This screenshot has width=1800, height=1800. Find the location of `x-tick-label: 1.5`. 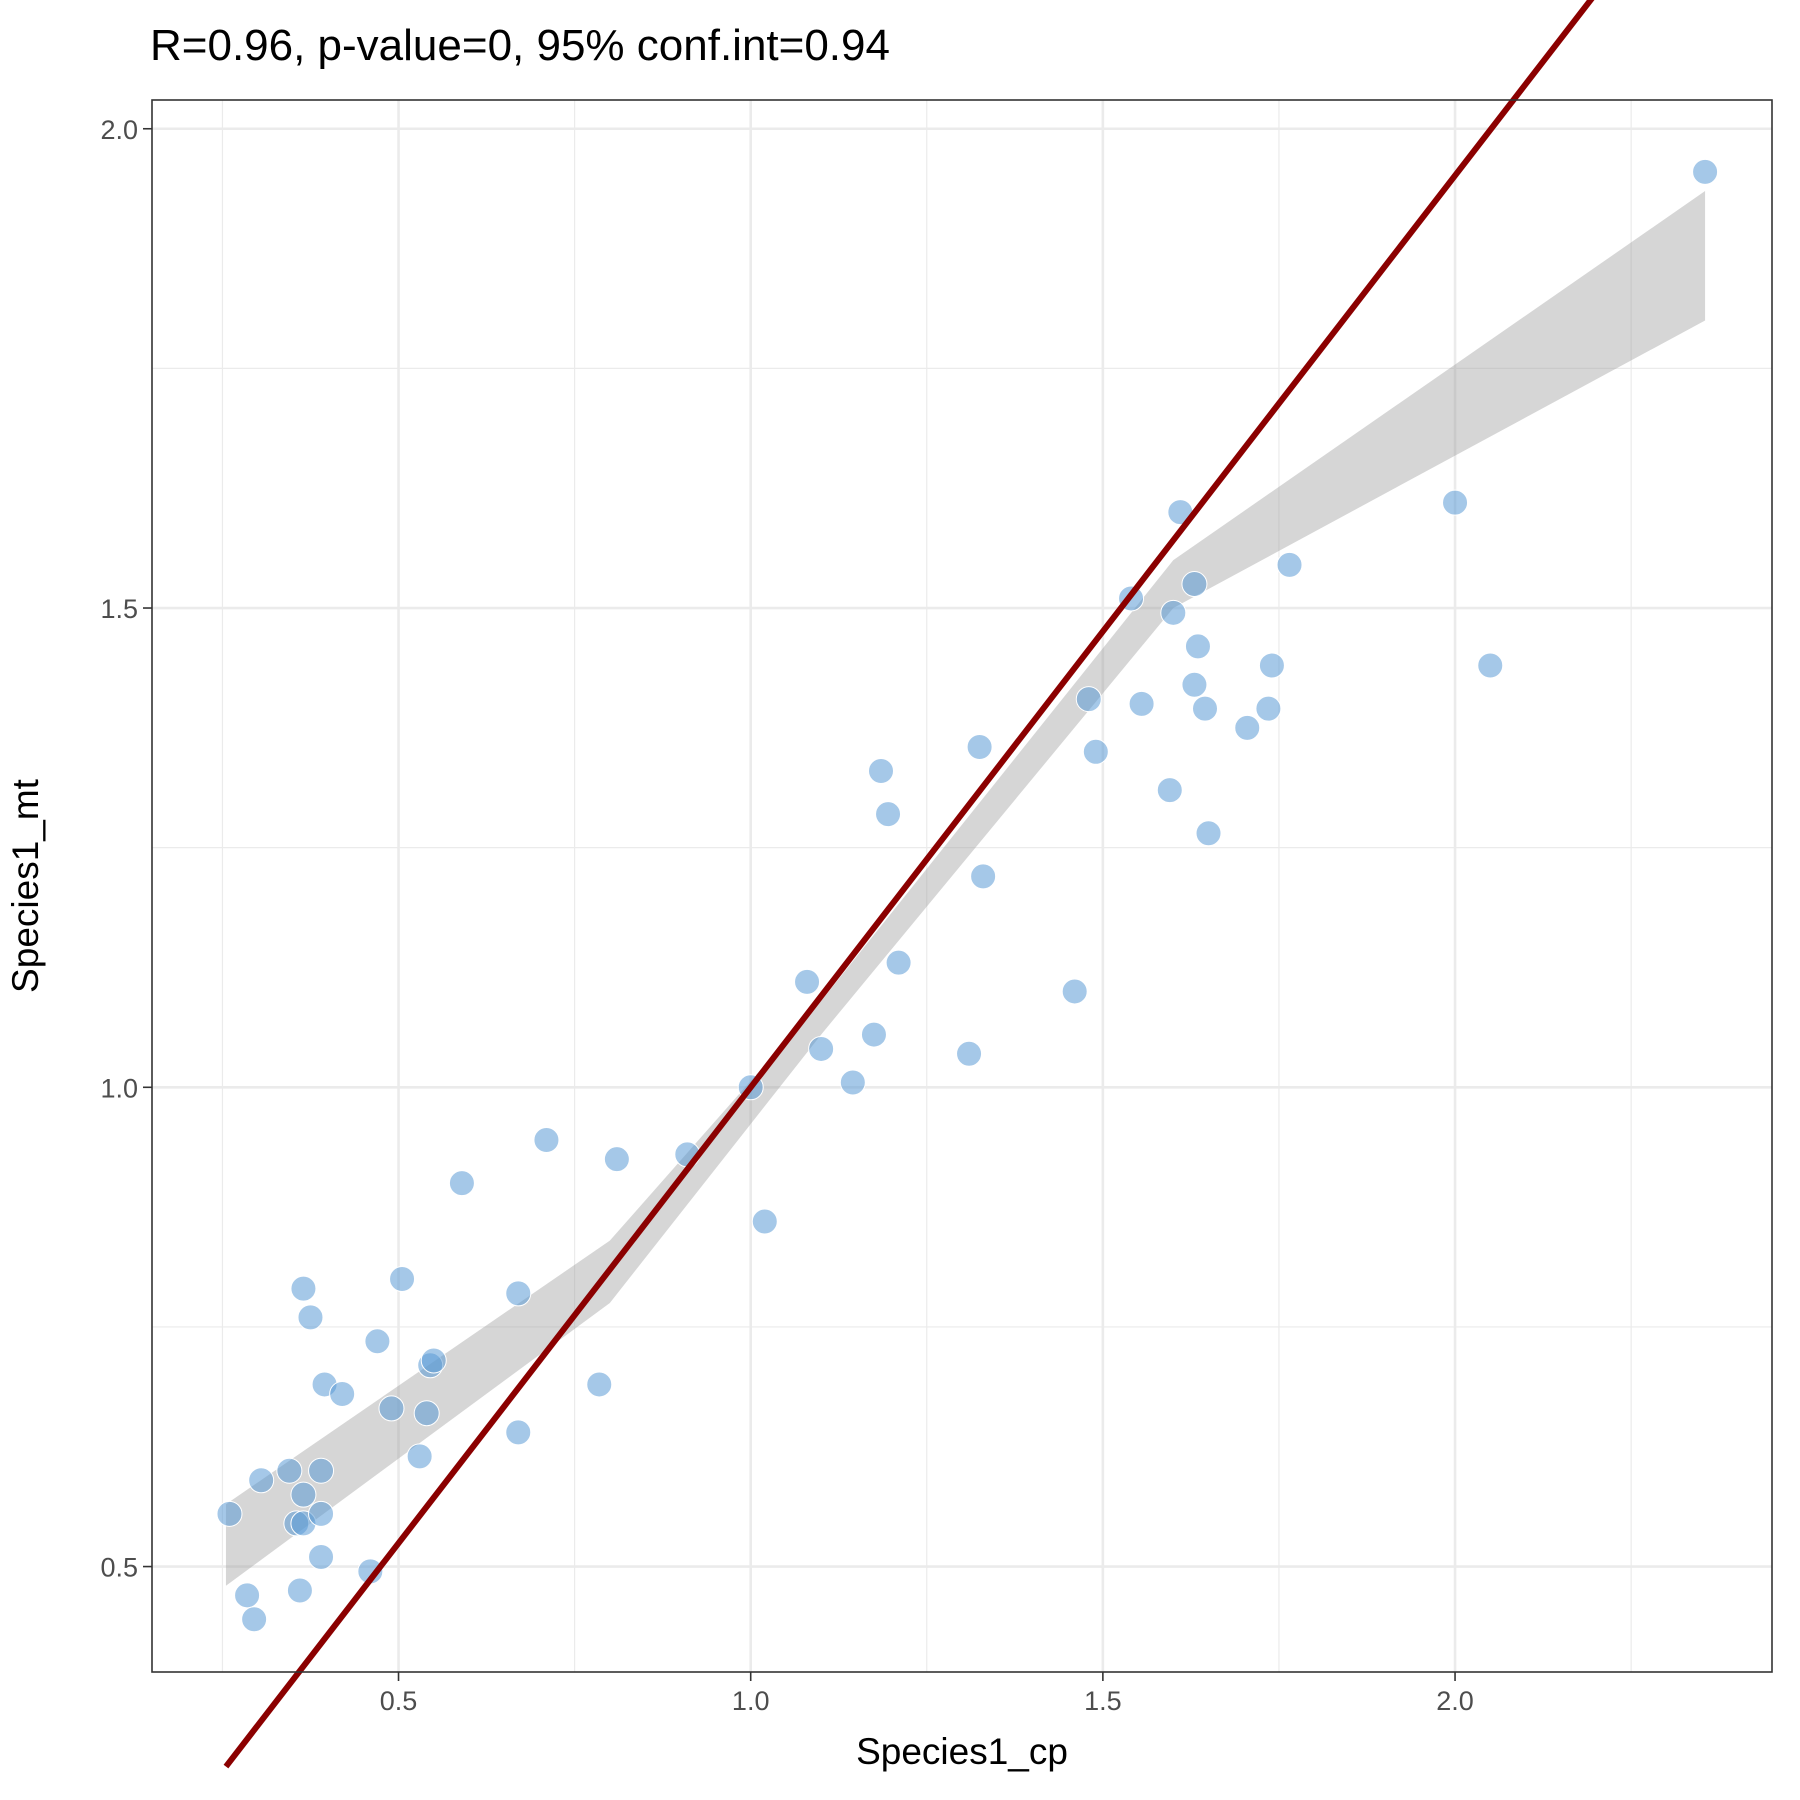

x-tick-label: 1.5 is located at coordinates (1103, 1701).